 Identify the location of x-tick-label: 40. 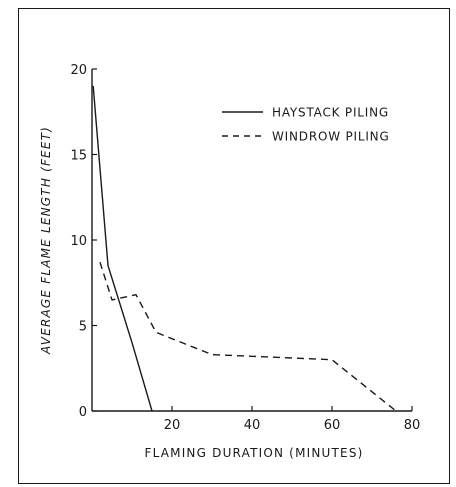
(252, 425).